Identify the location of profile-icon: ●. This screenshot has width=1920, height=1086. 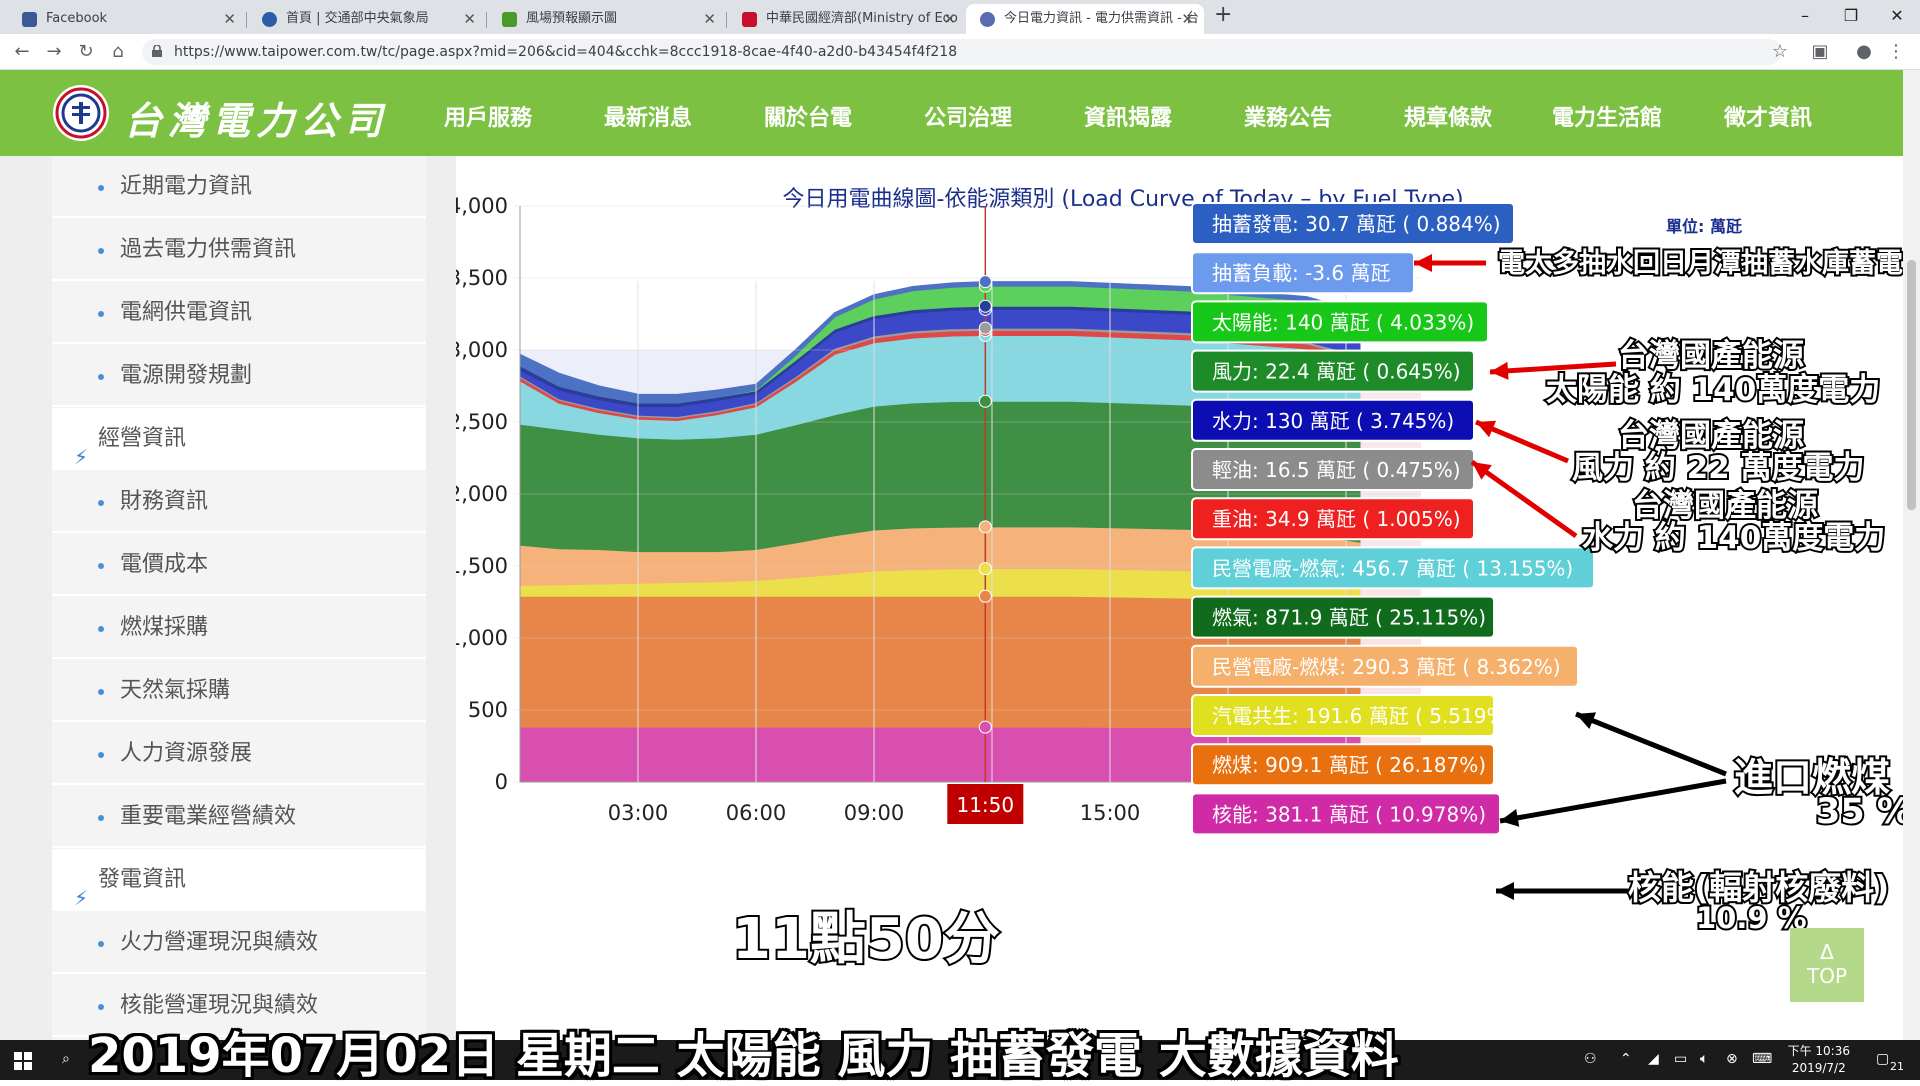
(1864, 51).